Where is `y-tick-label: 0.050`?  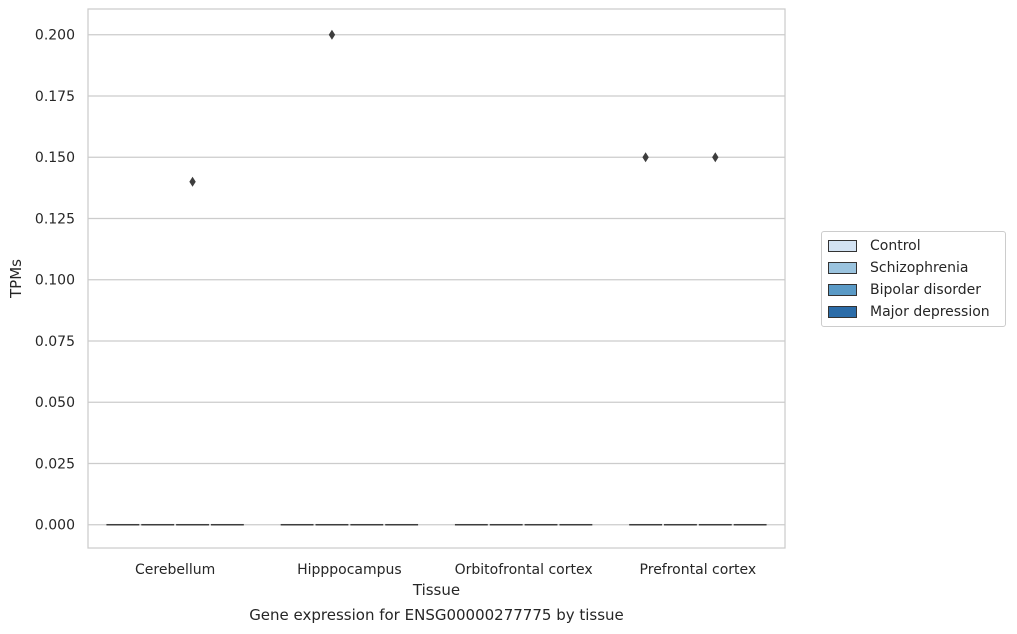
y-tick-label: 0.050 is located at coordinates (55, 403).